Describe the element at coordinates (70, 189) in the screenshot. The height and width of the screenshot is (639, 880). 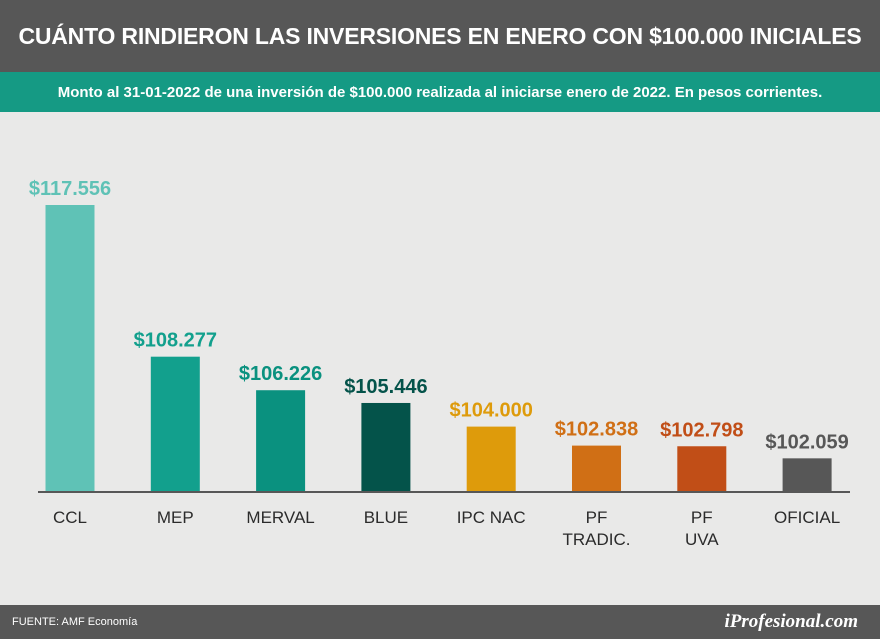
I see `value-label-0: $117.556` at that location.